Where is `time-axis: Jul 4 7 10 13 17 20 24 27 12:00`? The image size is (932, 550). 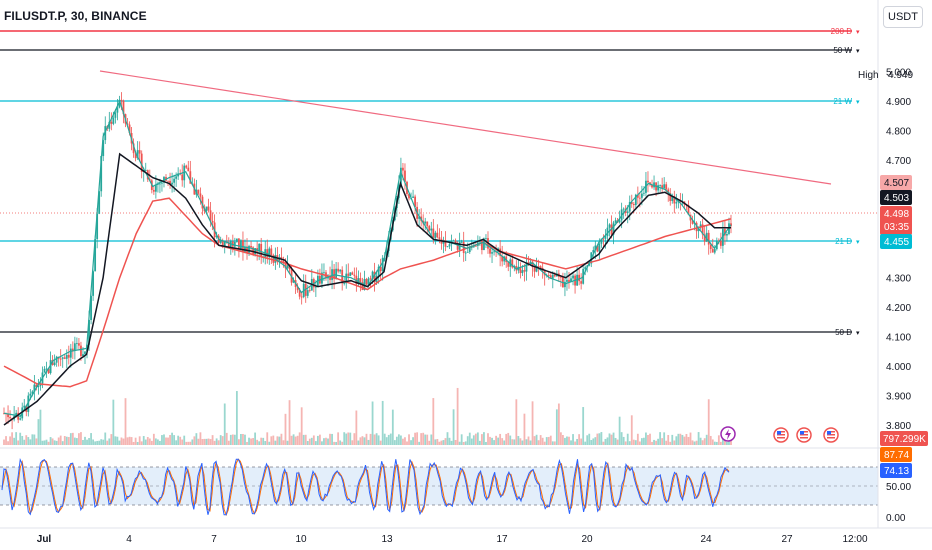
time-axis: Jul 4 7 10 13 17 20 24 27 12:00 is located at coordinates (452, 539).